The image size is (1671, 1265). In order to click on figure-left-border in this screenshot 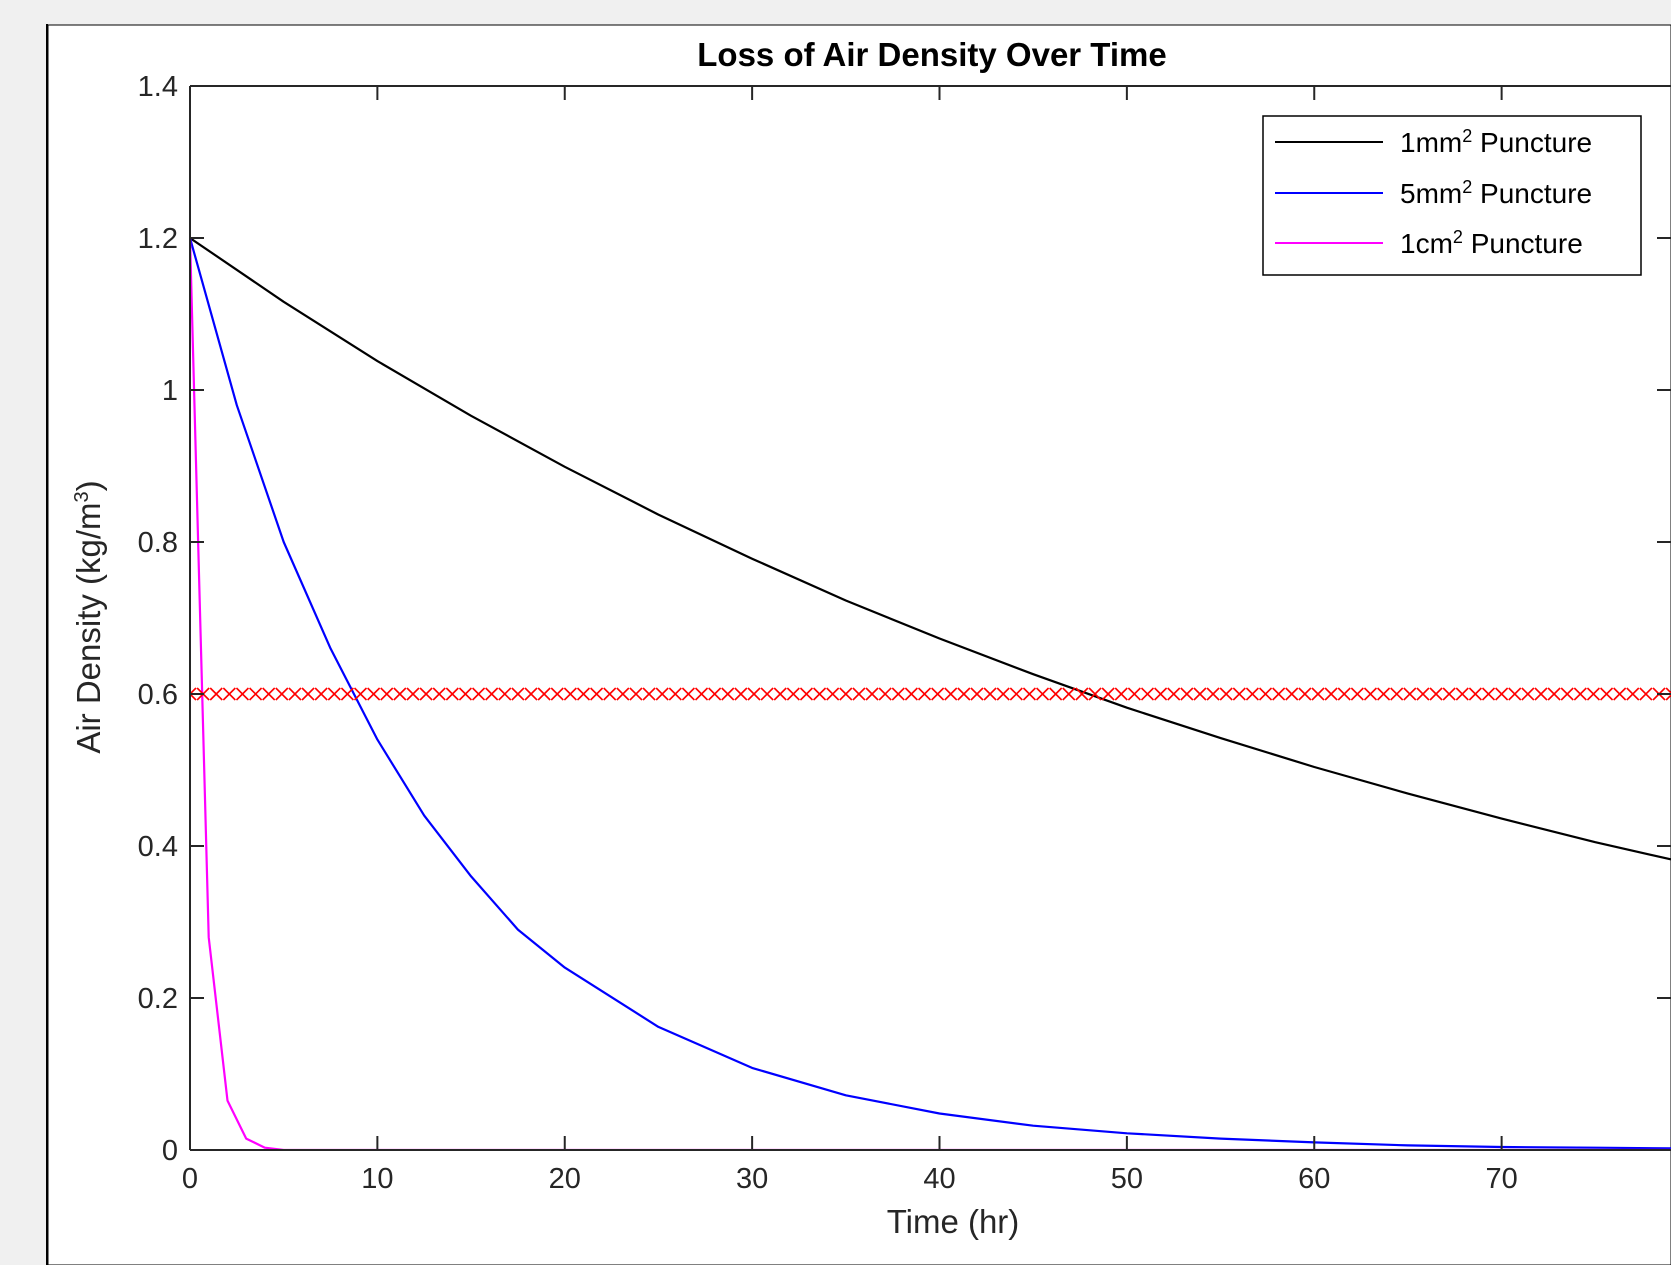, I will do `click(47, 644)`.